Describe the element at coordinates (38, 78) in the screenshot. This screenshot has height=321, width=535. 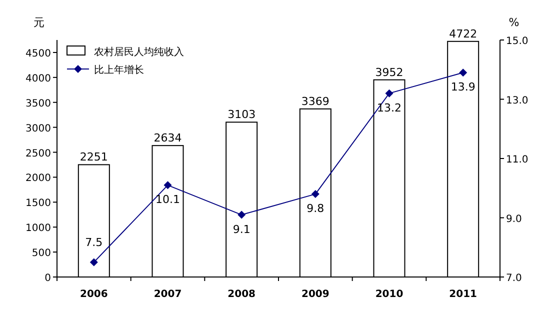
I see `y-tick-label: 4000` at that location.